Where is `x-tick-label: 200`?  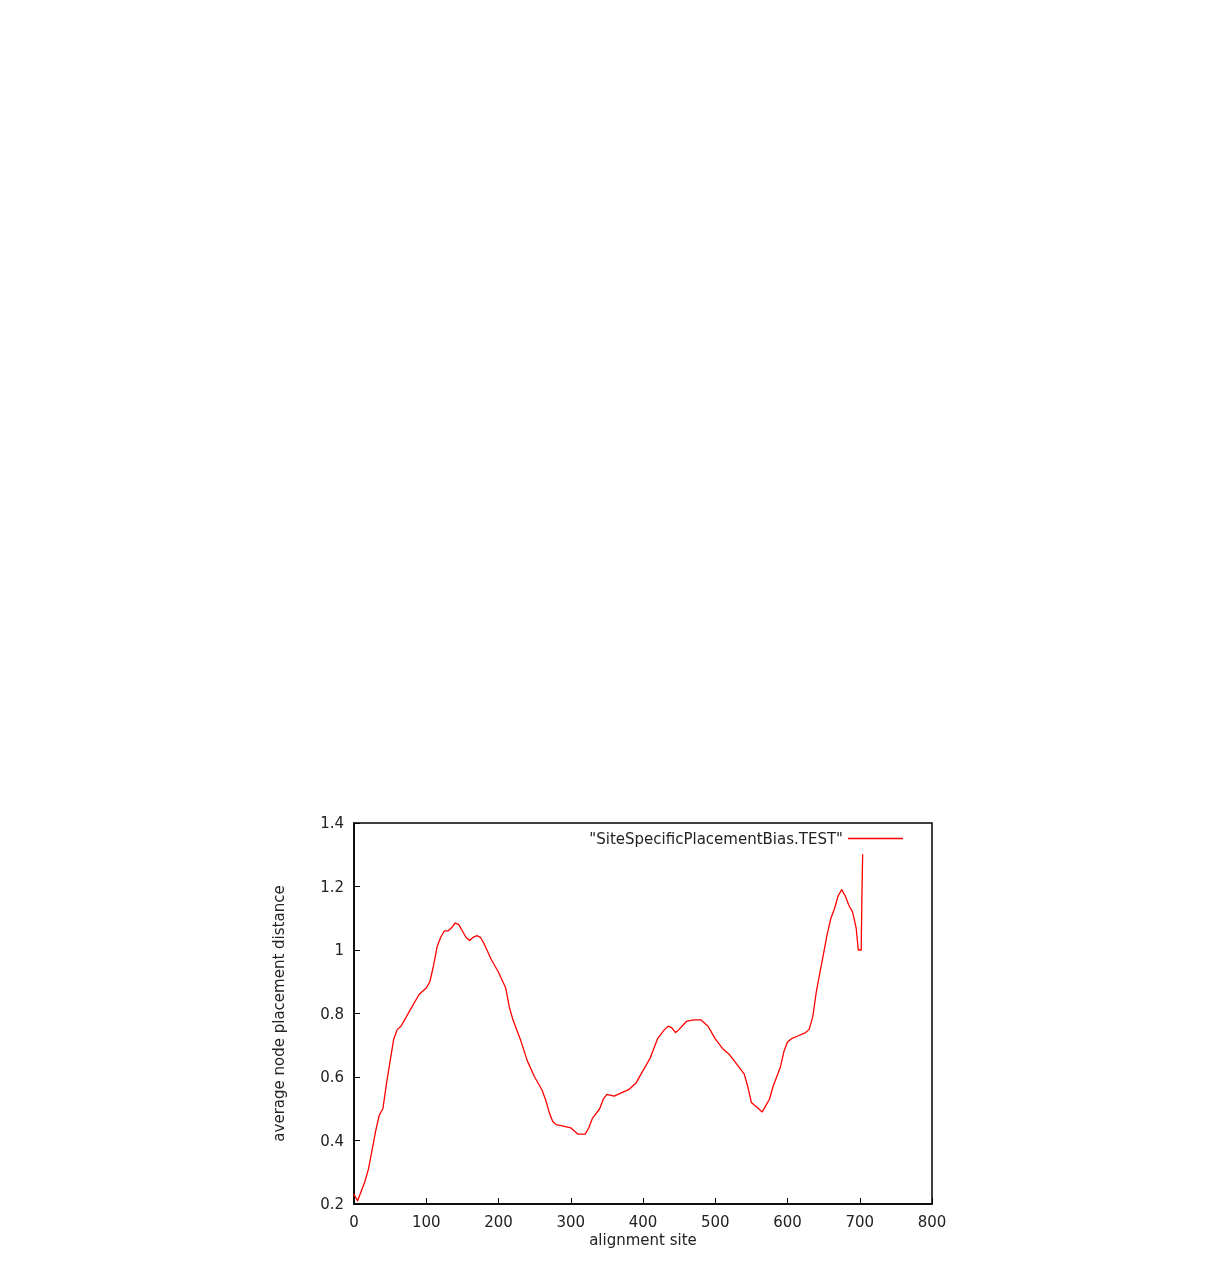 x-tick-label: 200 is located at coordinates (498, 1221).